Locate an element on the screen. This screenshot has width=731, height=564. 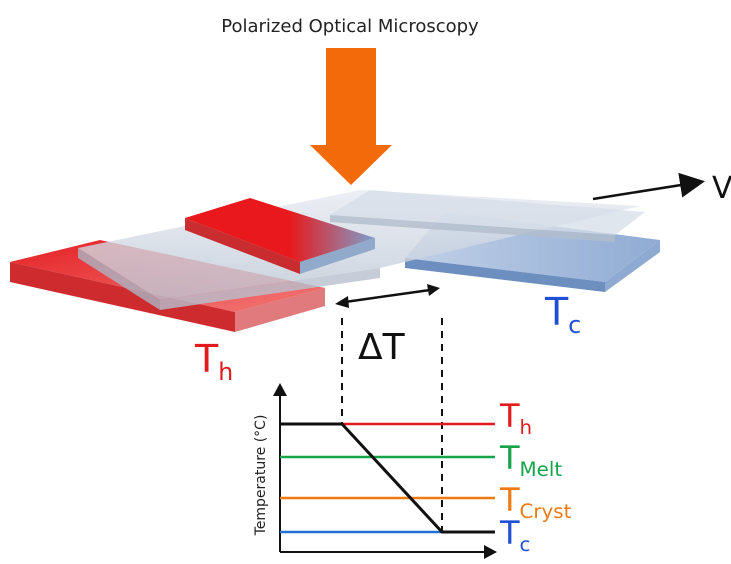
cold-zone-symbol: T is located at coordinates (557, 312).